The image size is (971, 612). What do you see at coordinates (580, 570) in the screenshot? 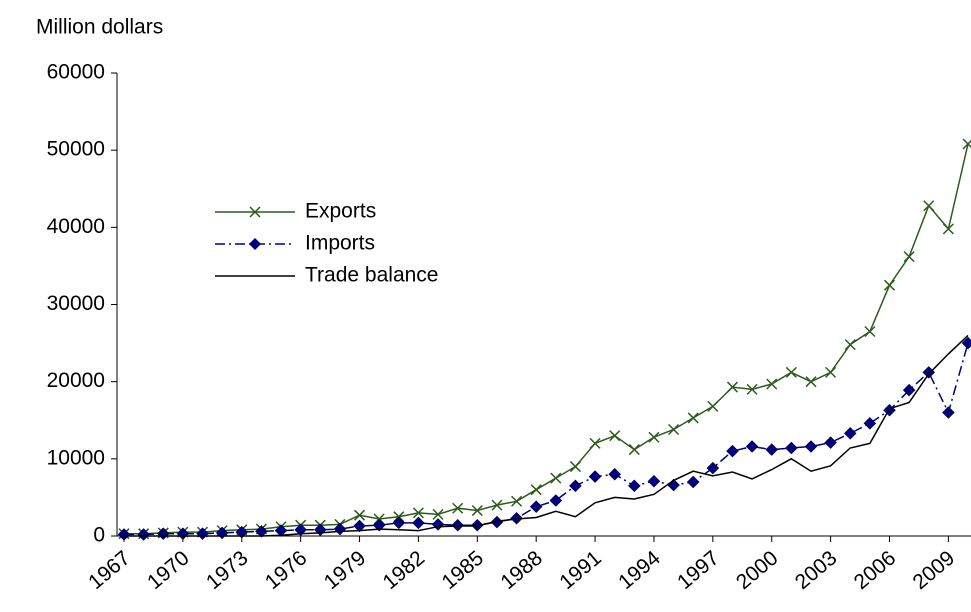
I see `x-tick-label: 1991` at bounding box center [580, 570].